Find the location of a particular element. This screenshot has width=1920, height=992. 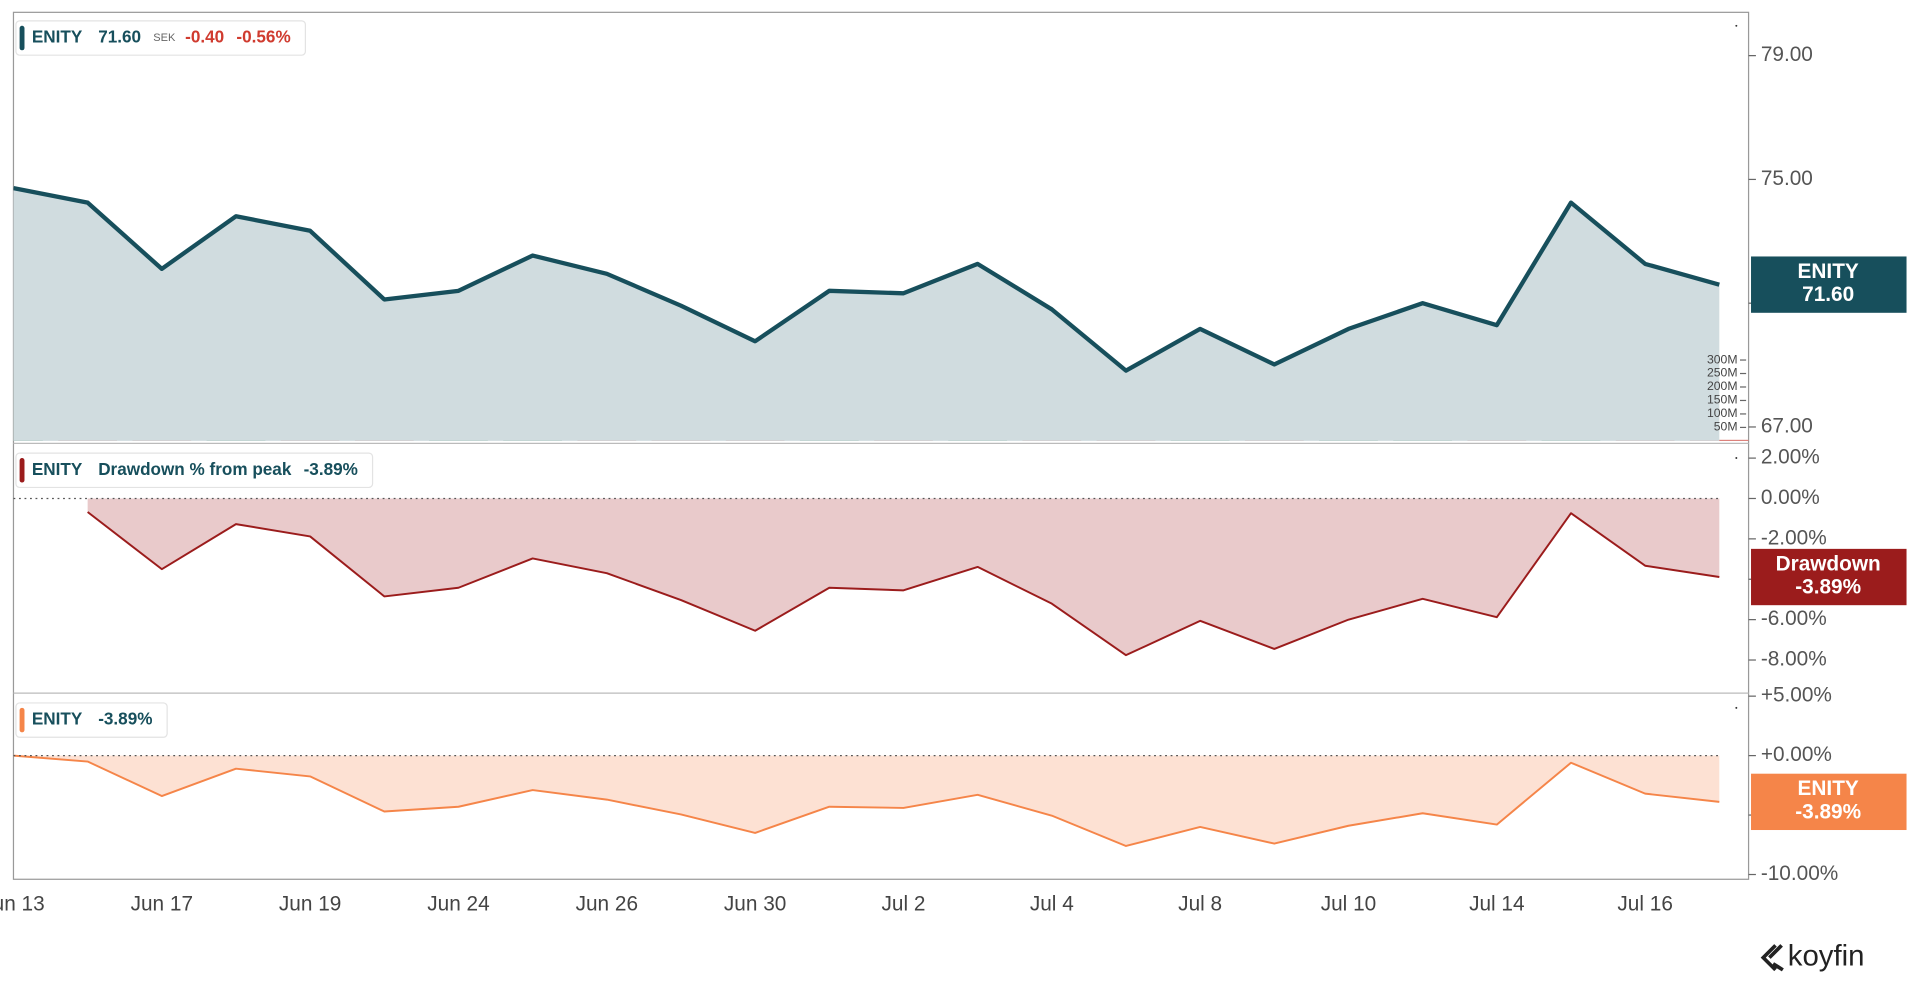

y-tick-label: 79.00 is located at coordinates (1787, 54).